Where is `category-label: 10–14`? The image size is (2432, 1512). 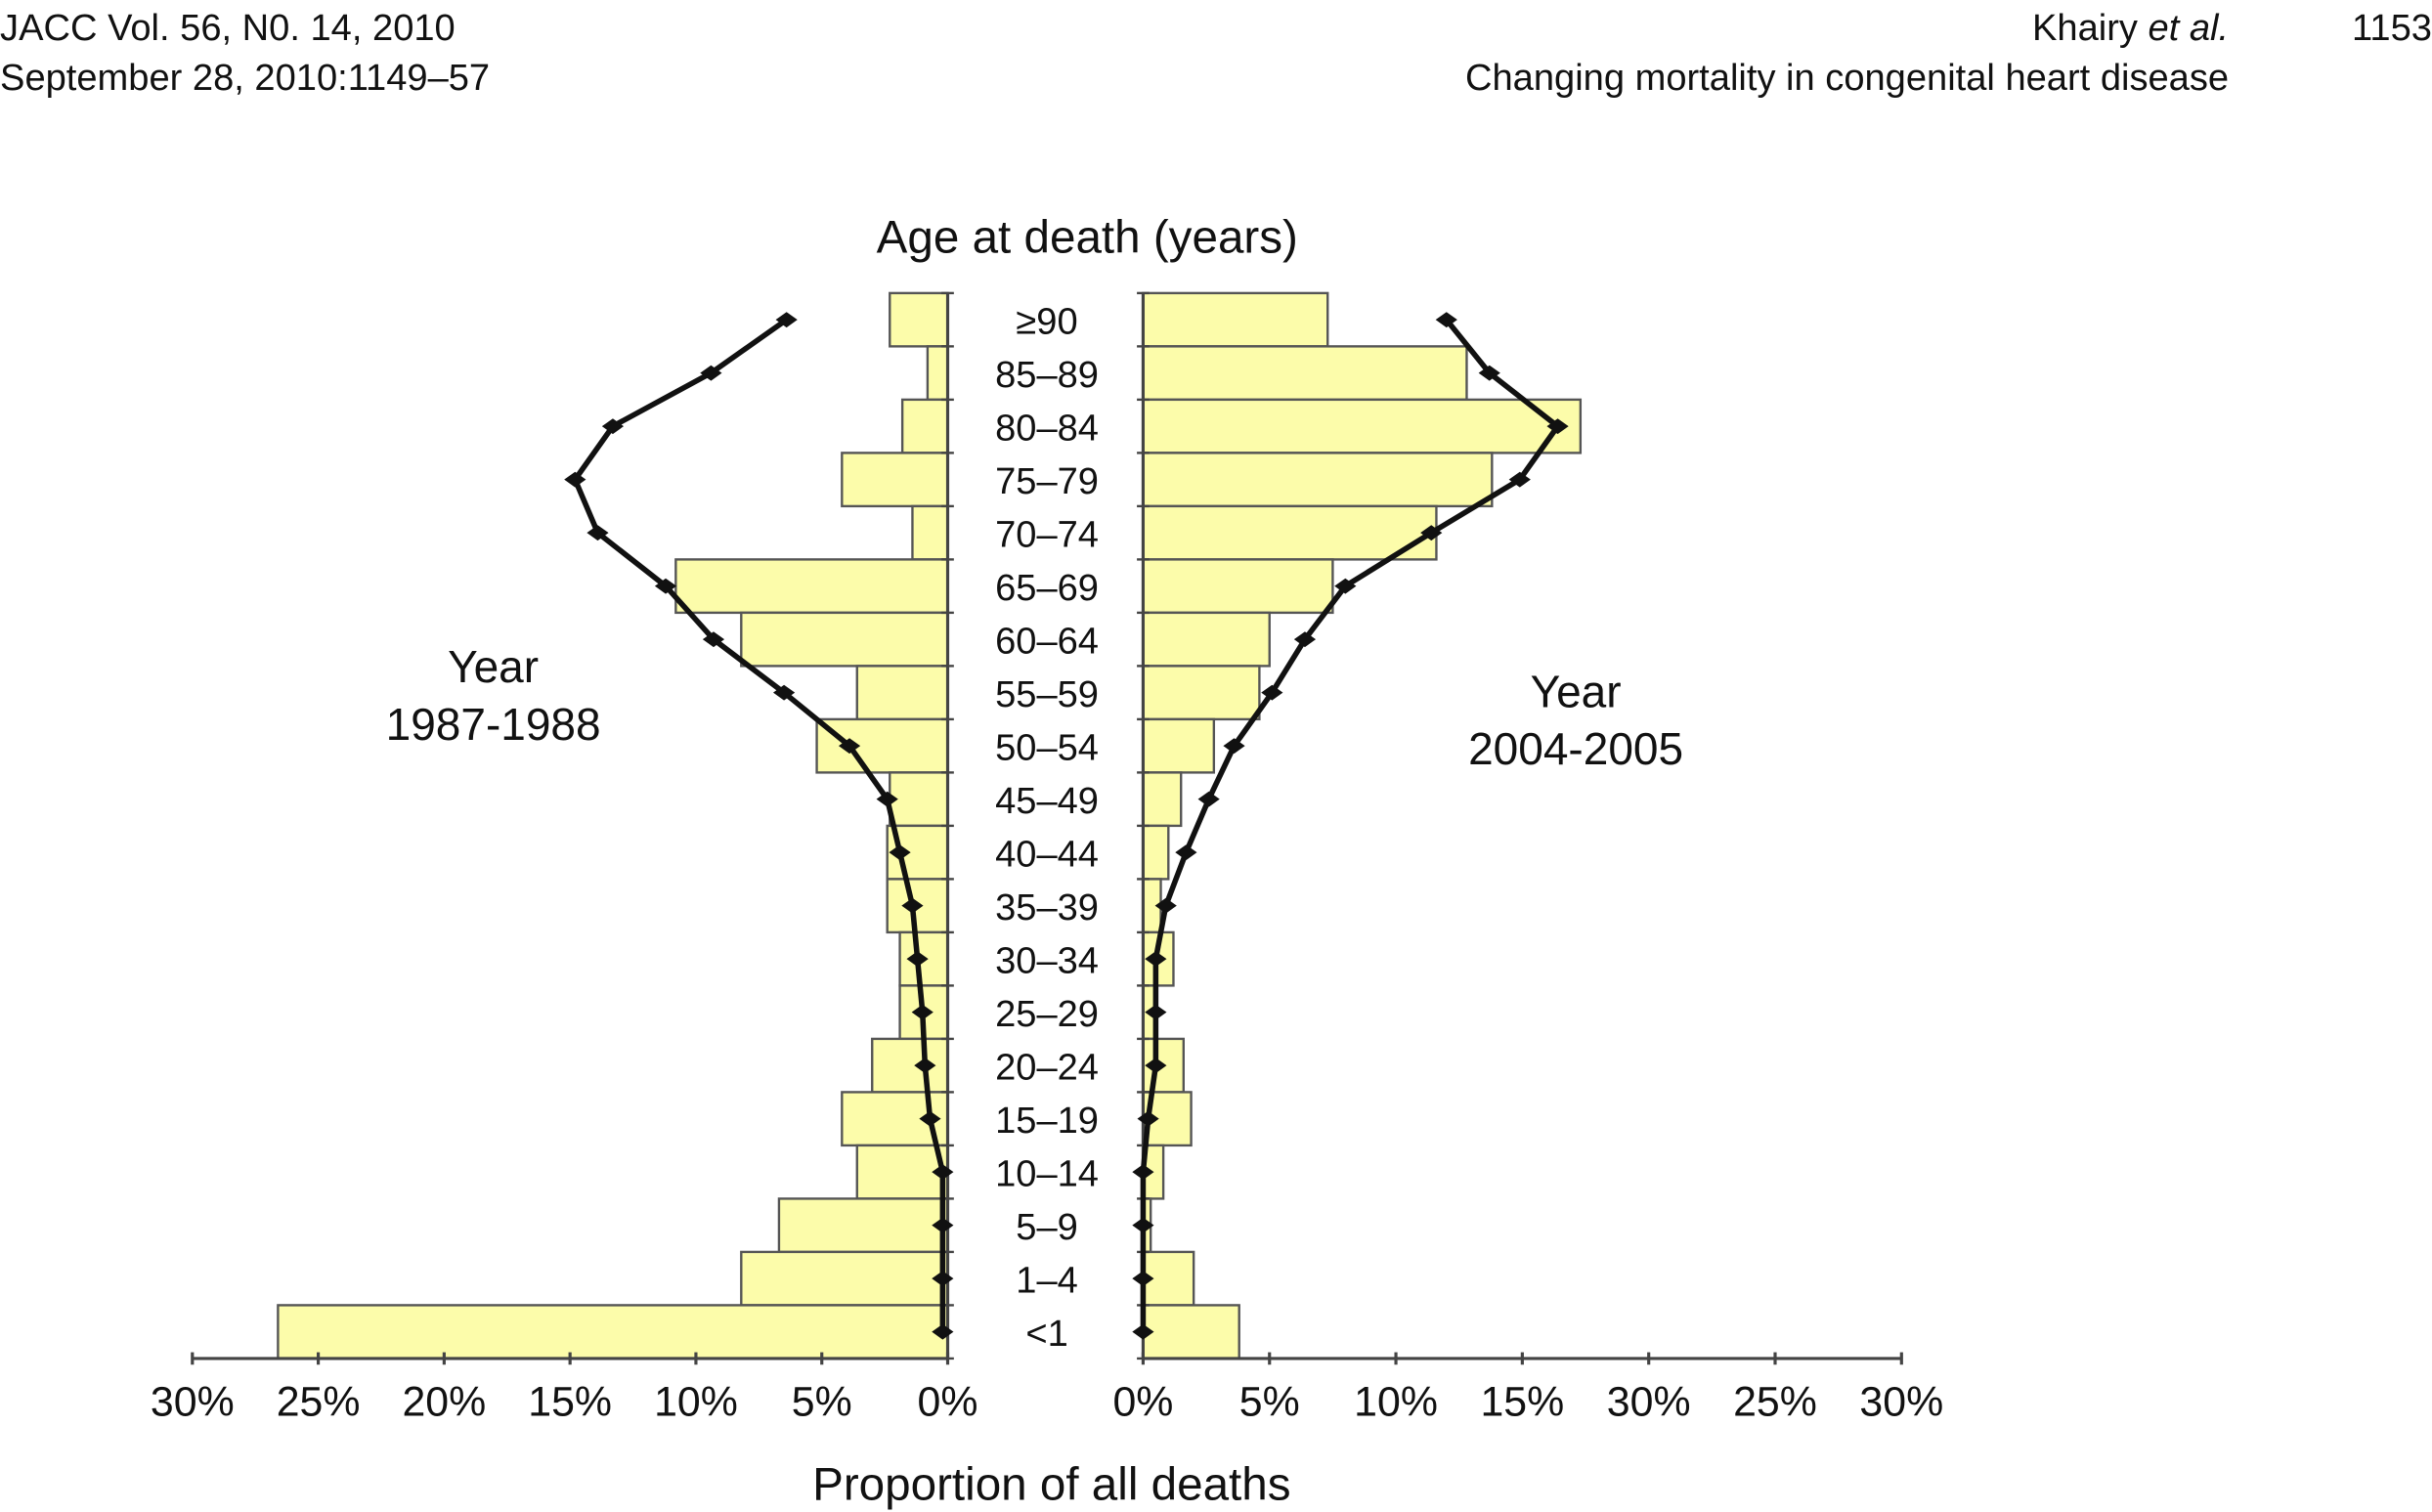 category-label: 10–14 is located at coordinates (1047, 1173).